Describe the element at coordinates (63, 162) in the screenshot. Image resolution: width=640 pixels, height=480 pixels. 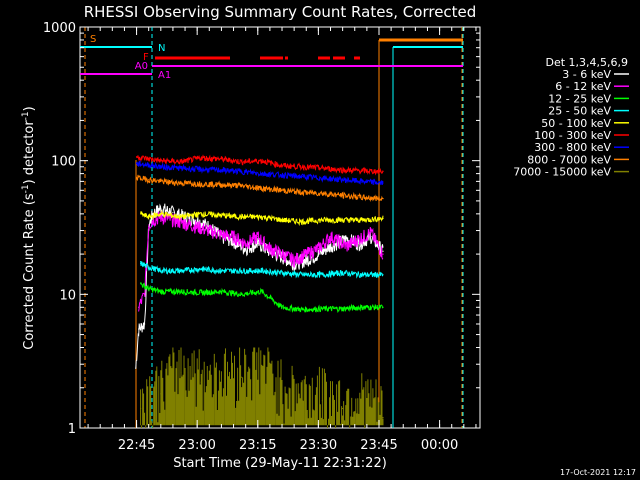
I see `y-tick-label: 100` at that location.